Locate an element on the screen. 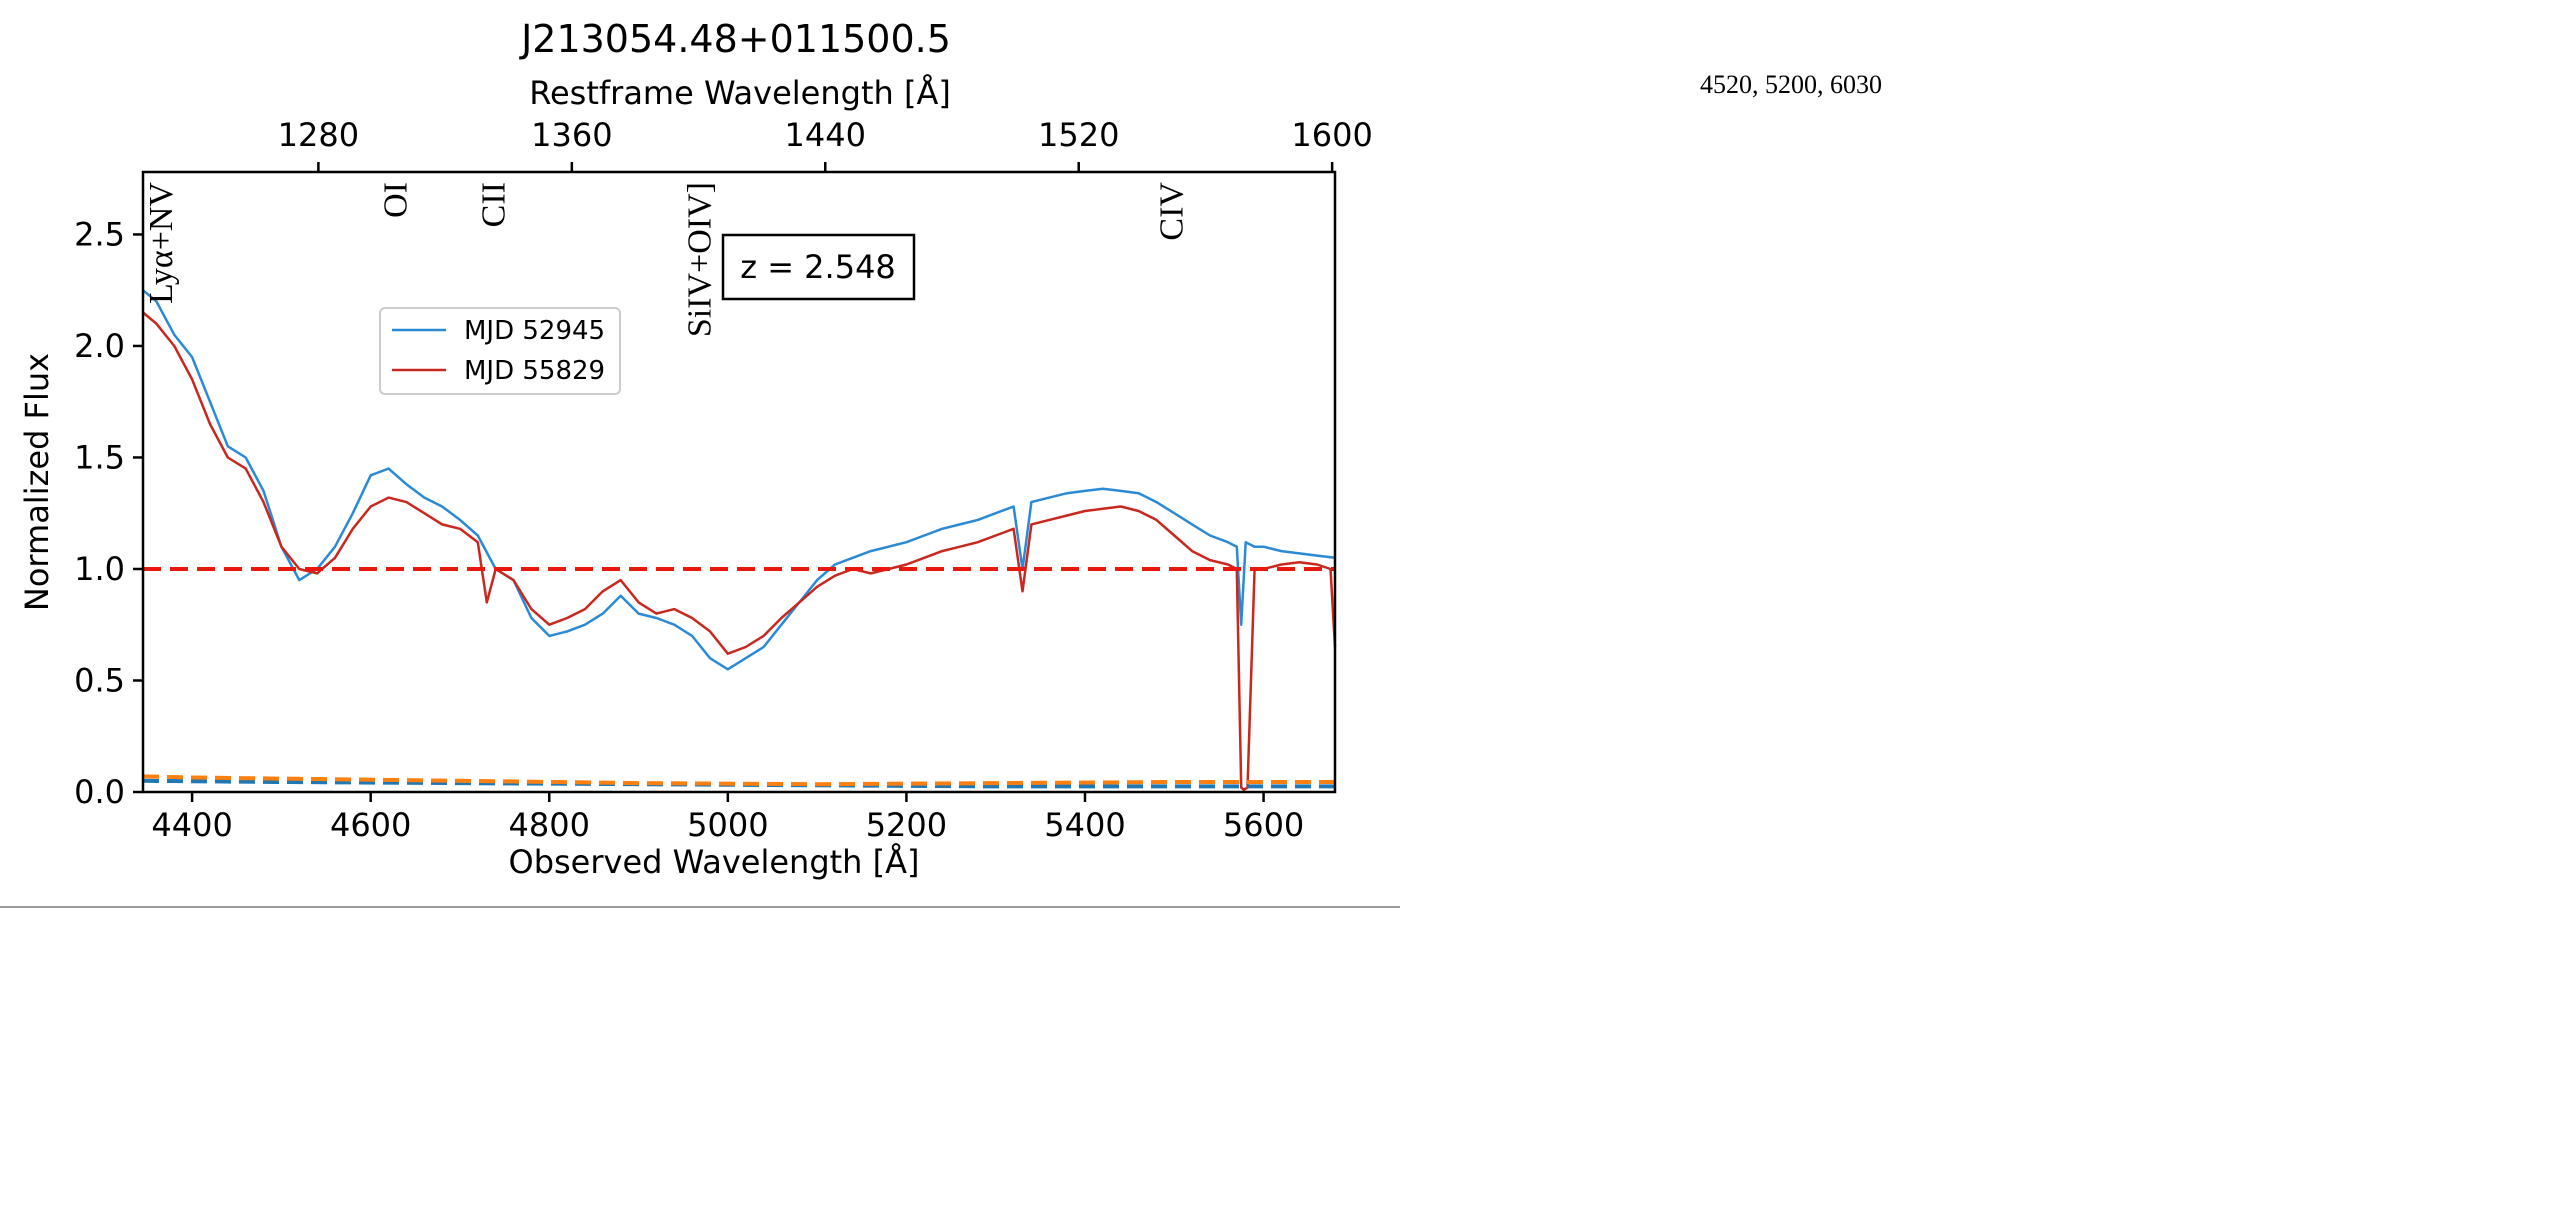 The width and height of the screenshot is (2554, 1224). x-tick-label: 4800 is located at coordinates (549, 825).